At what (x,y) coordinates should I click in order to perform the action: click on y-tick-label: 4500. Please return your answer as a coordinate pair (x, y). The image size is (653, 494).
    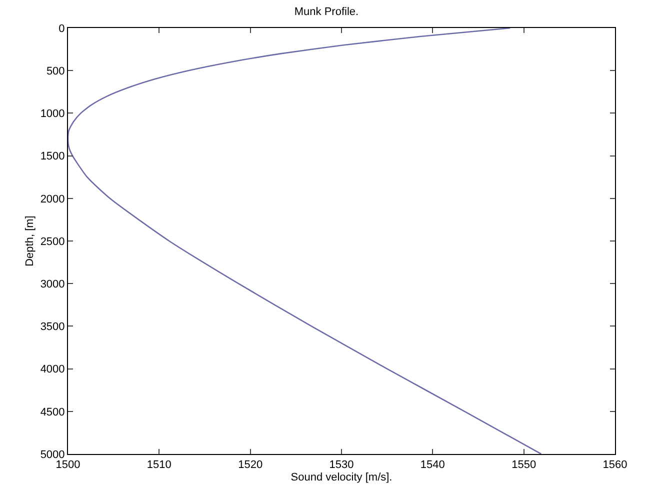
    Looking at the image, I should click on (52, 412).